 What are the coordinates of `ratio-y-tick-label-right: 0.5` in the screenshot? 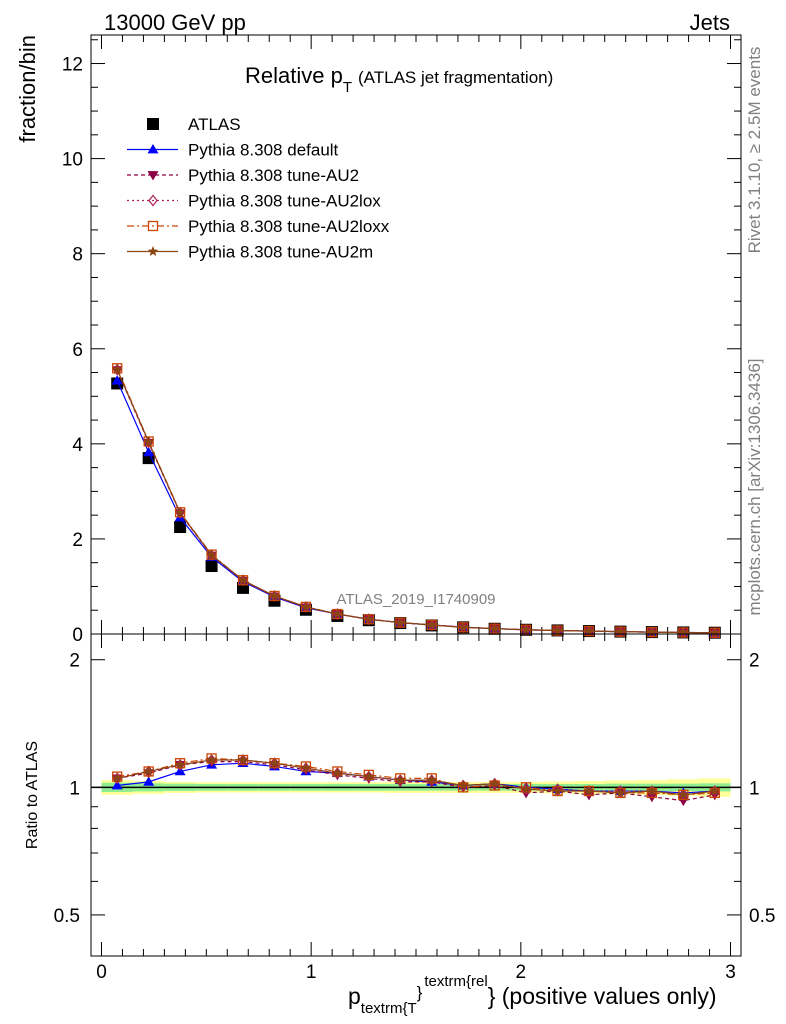 It's located at (762, 916).